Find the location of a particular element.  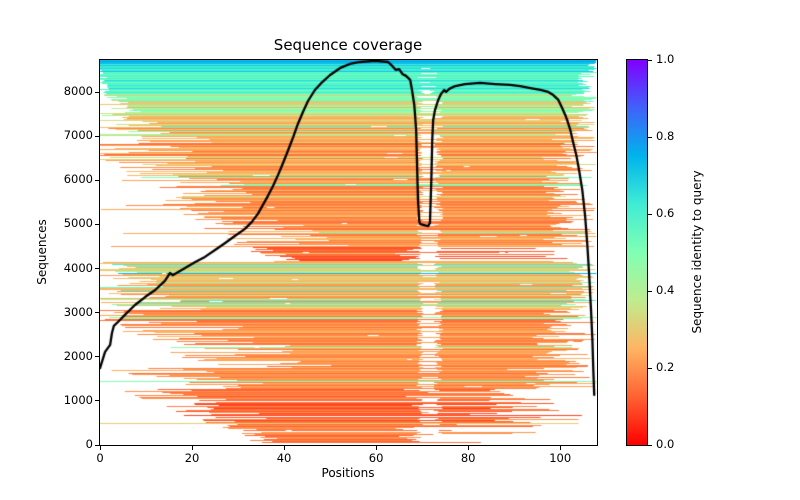

colorbar-tick-label: 0.2 is located at coordinates (665, 367).